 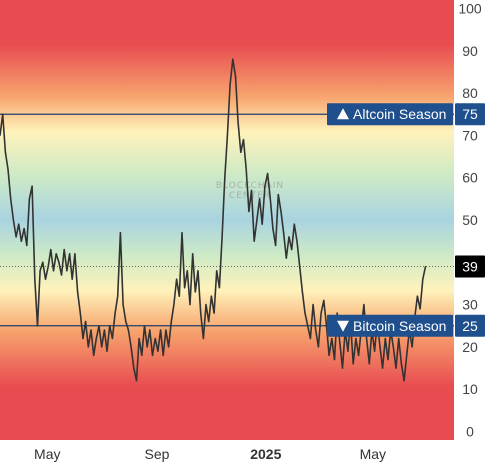 What do you see at coordinates (250, 186) in the screenshot?
I see `watermark-text: BLOCKCHAIN` at bounding box center [250, 186].